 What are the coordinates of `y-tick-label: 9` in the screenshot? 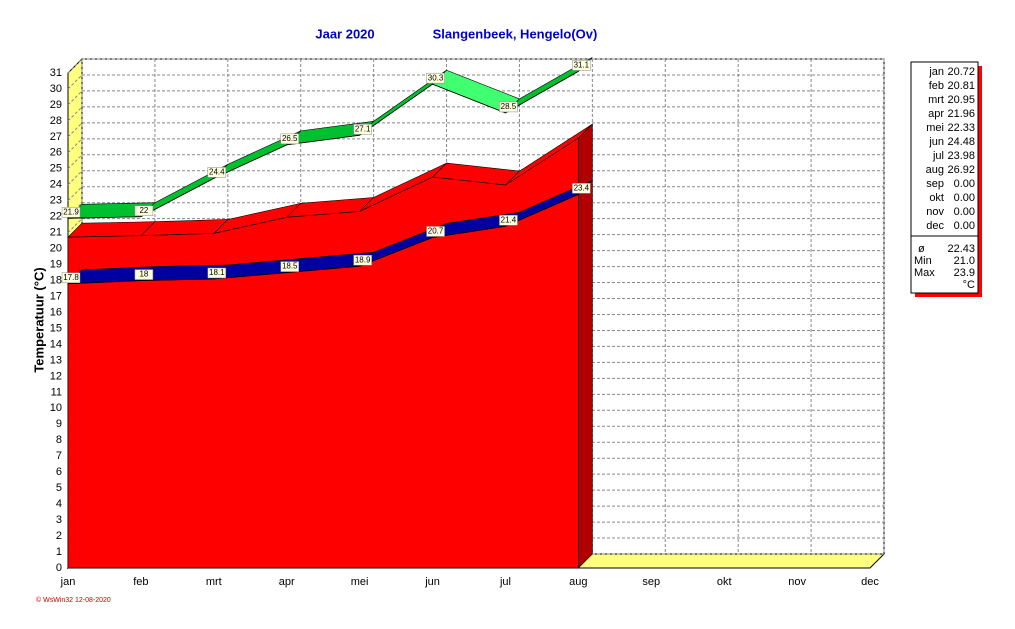 It's located at (59, 424).